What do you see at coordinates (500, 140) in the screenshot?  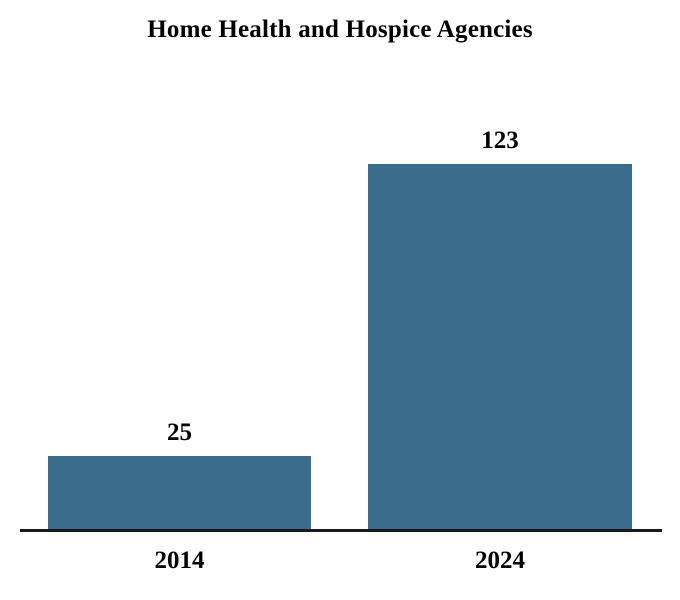 I see `bar-value-label-2024: 123` at bounding box center [500, 140].